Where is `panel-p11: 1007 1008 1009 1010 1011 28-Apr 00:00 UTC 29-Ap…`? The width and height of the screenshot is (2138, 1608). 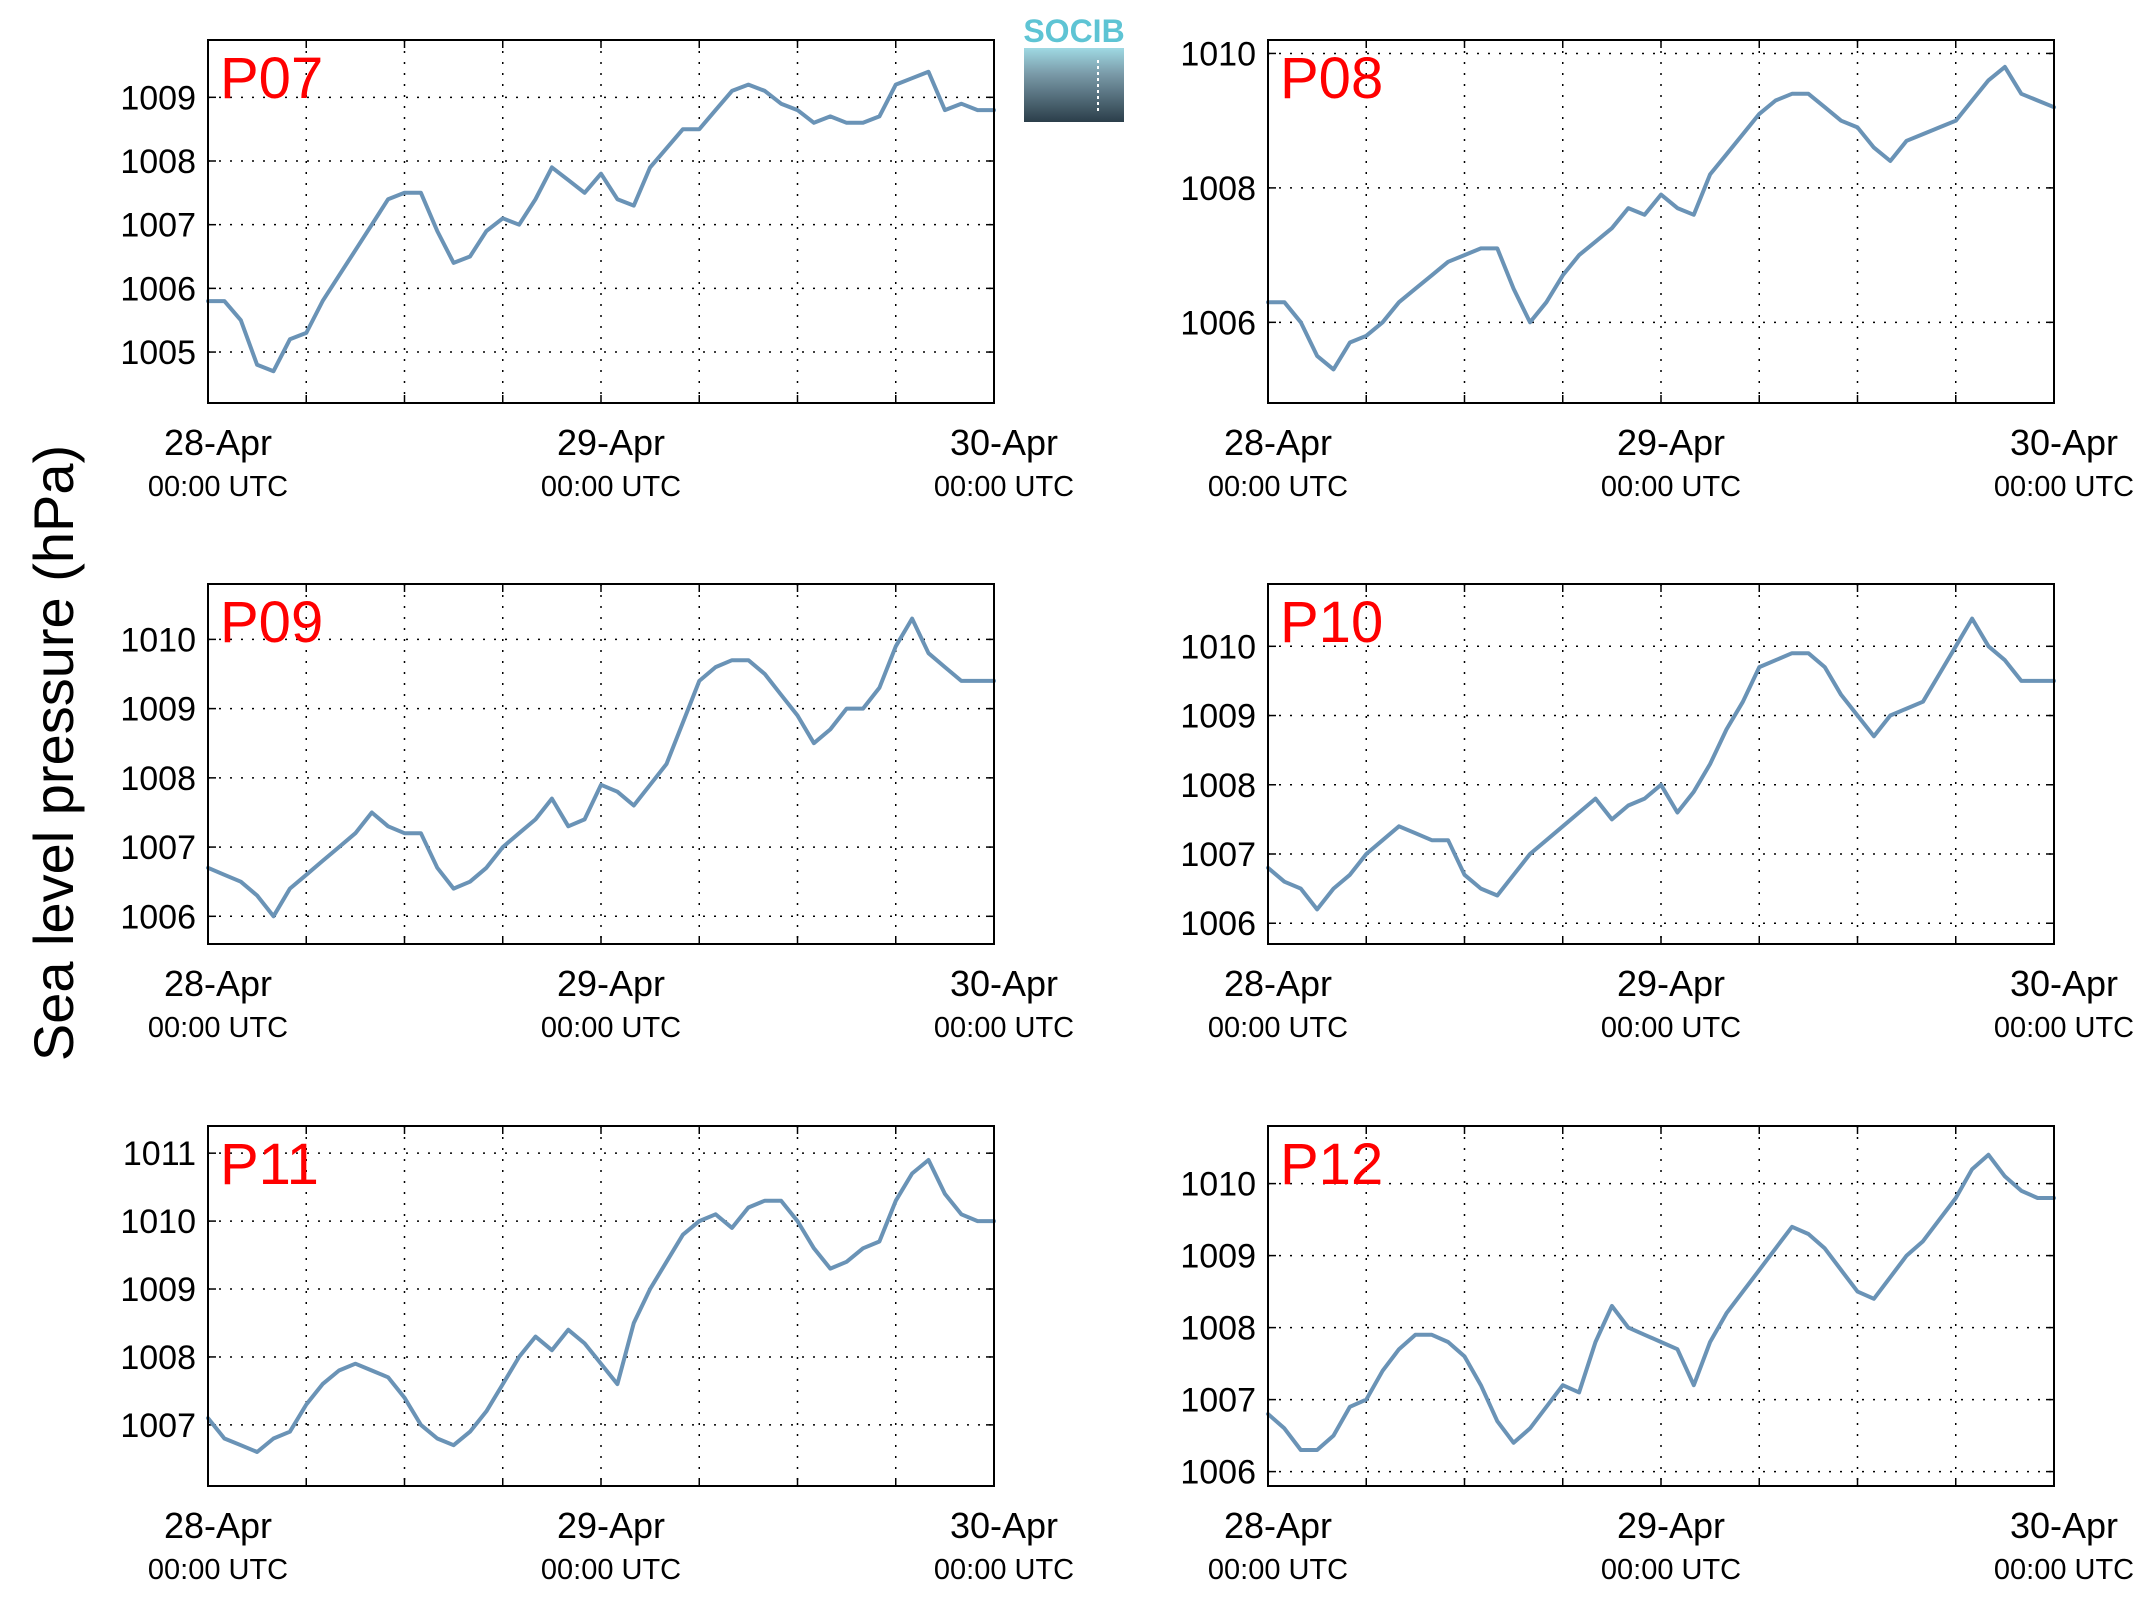 panel-p11: 1007 1008 1009 1010 1011 28-Apr 00:00 UTC 29-Ap… is located at coordinates (597, 1355).